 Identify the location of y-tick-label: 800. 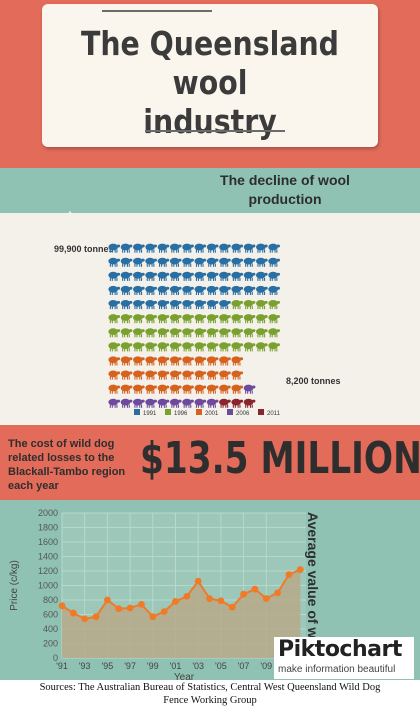
(50, 600).